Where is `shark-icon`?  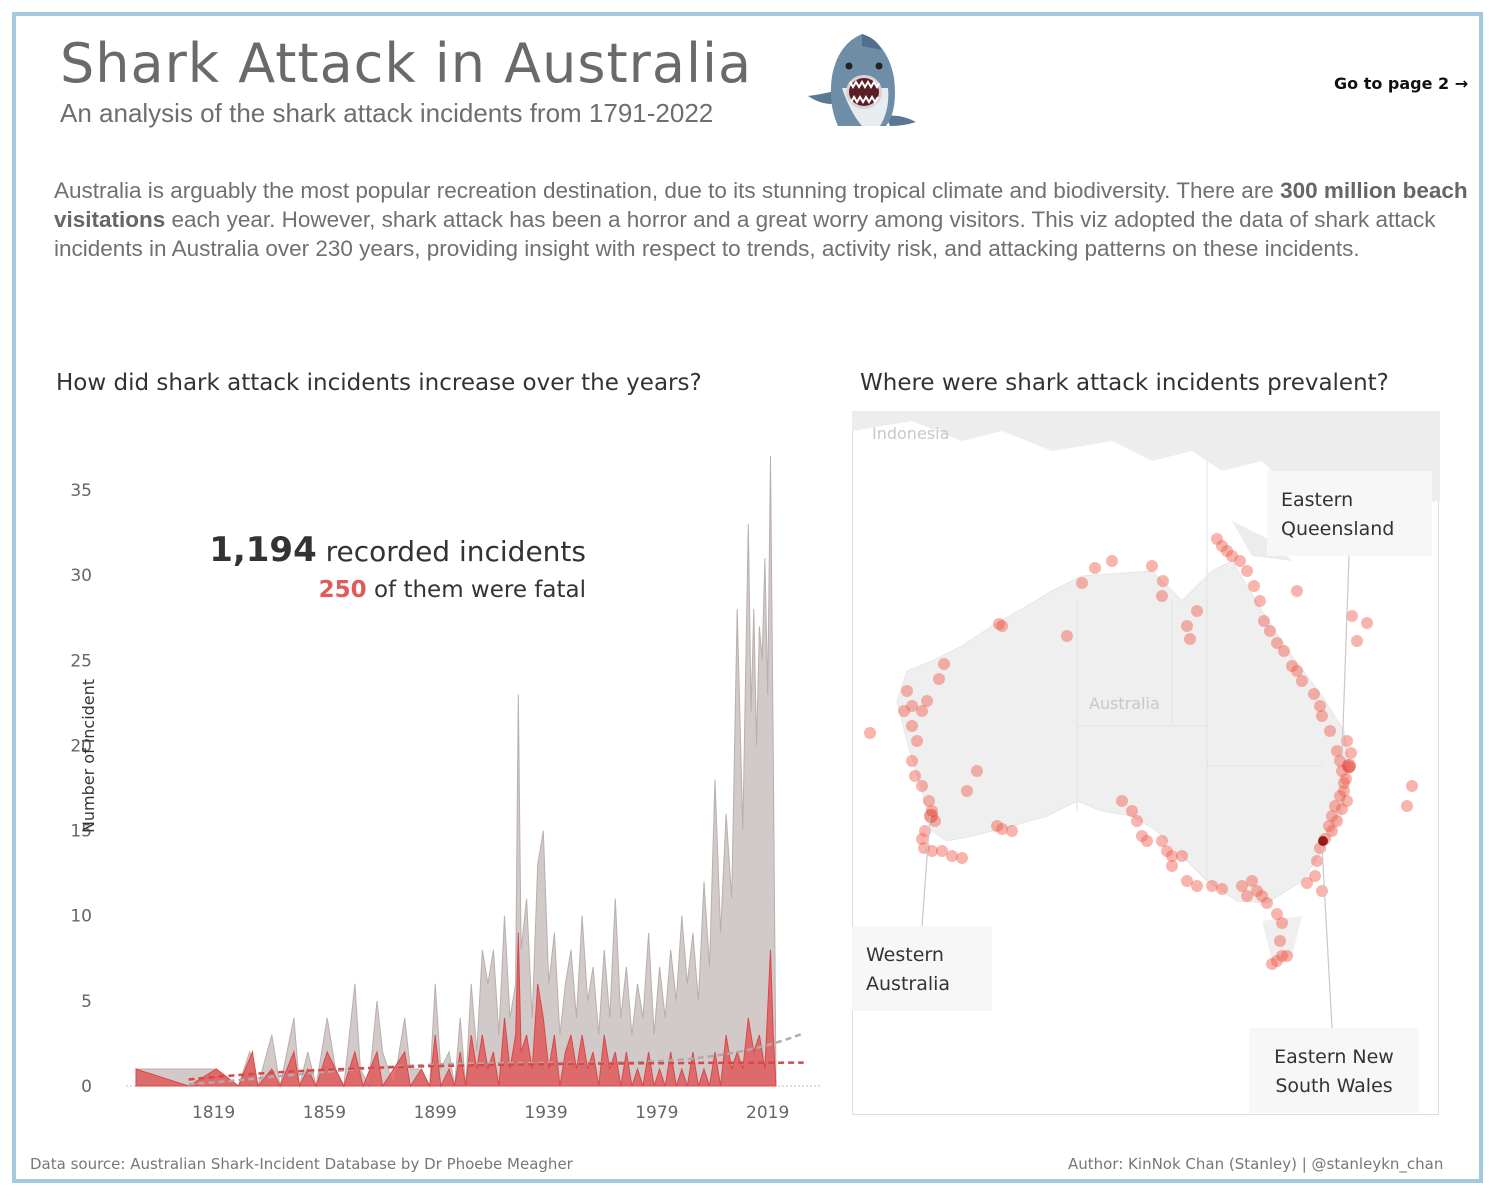 shark-icon is located at coordinates (862, 80).